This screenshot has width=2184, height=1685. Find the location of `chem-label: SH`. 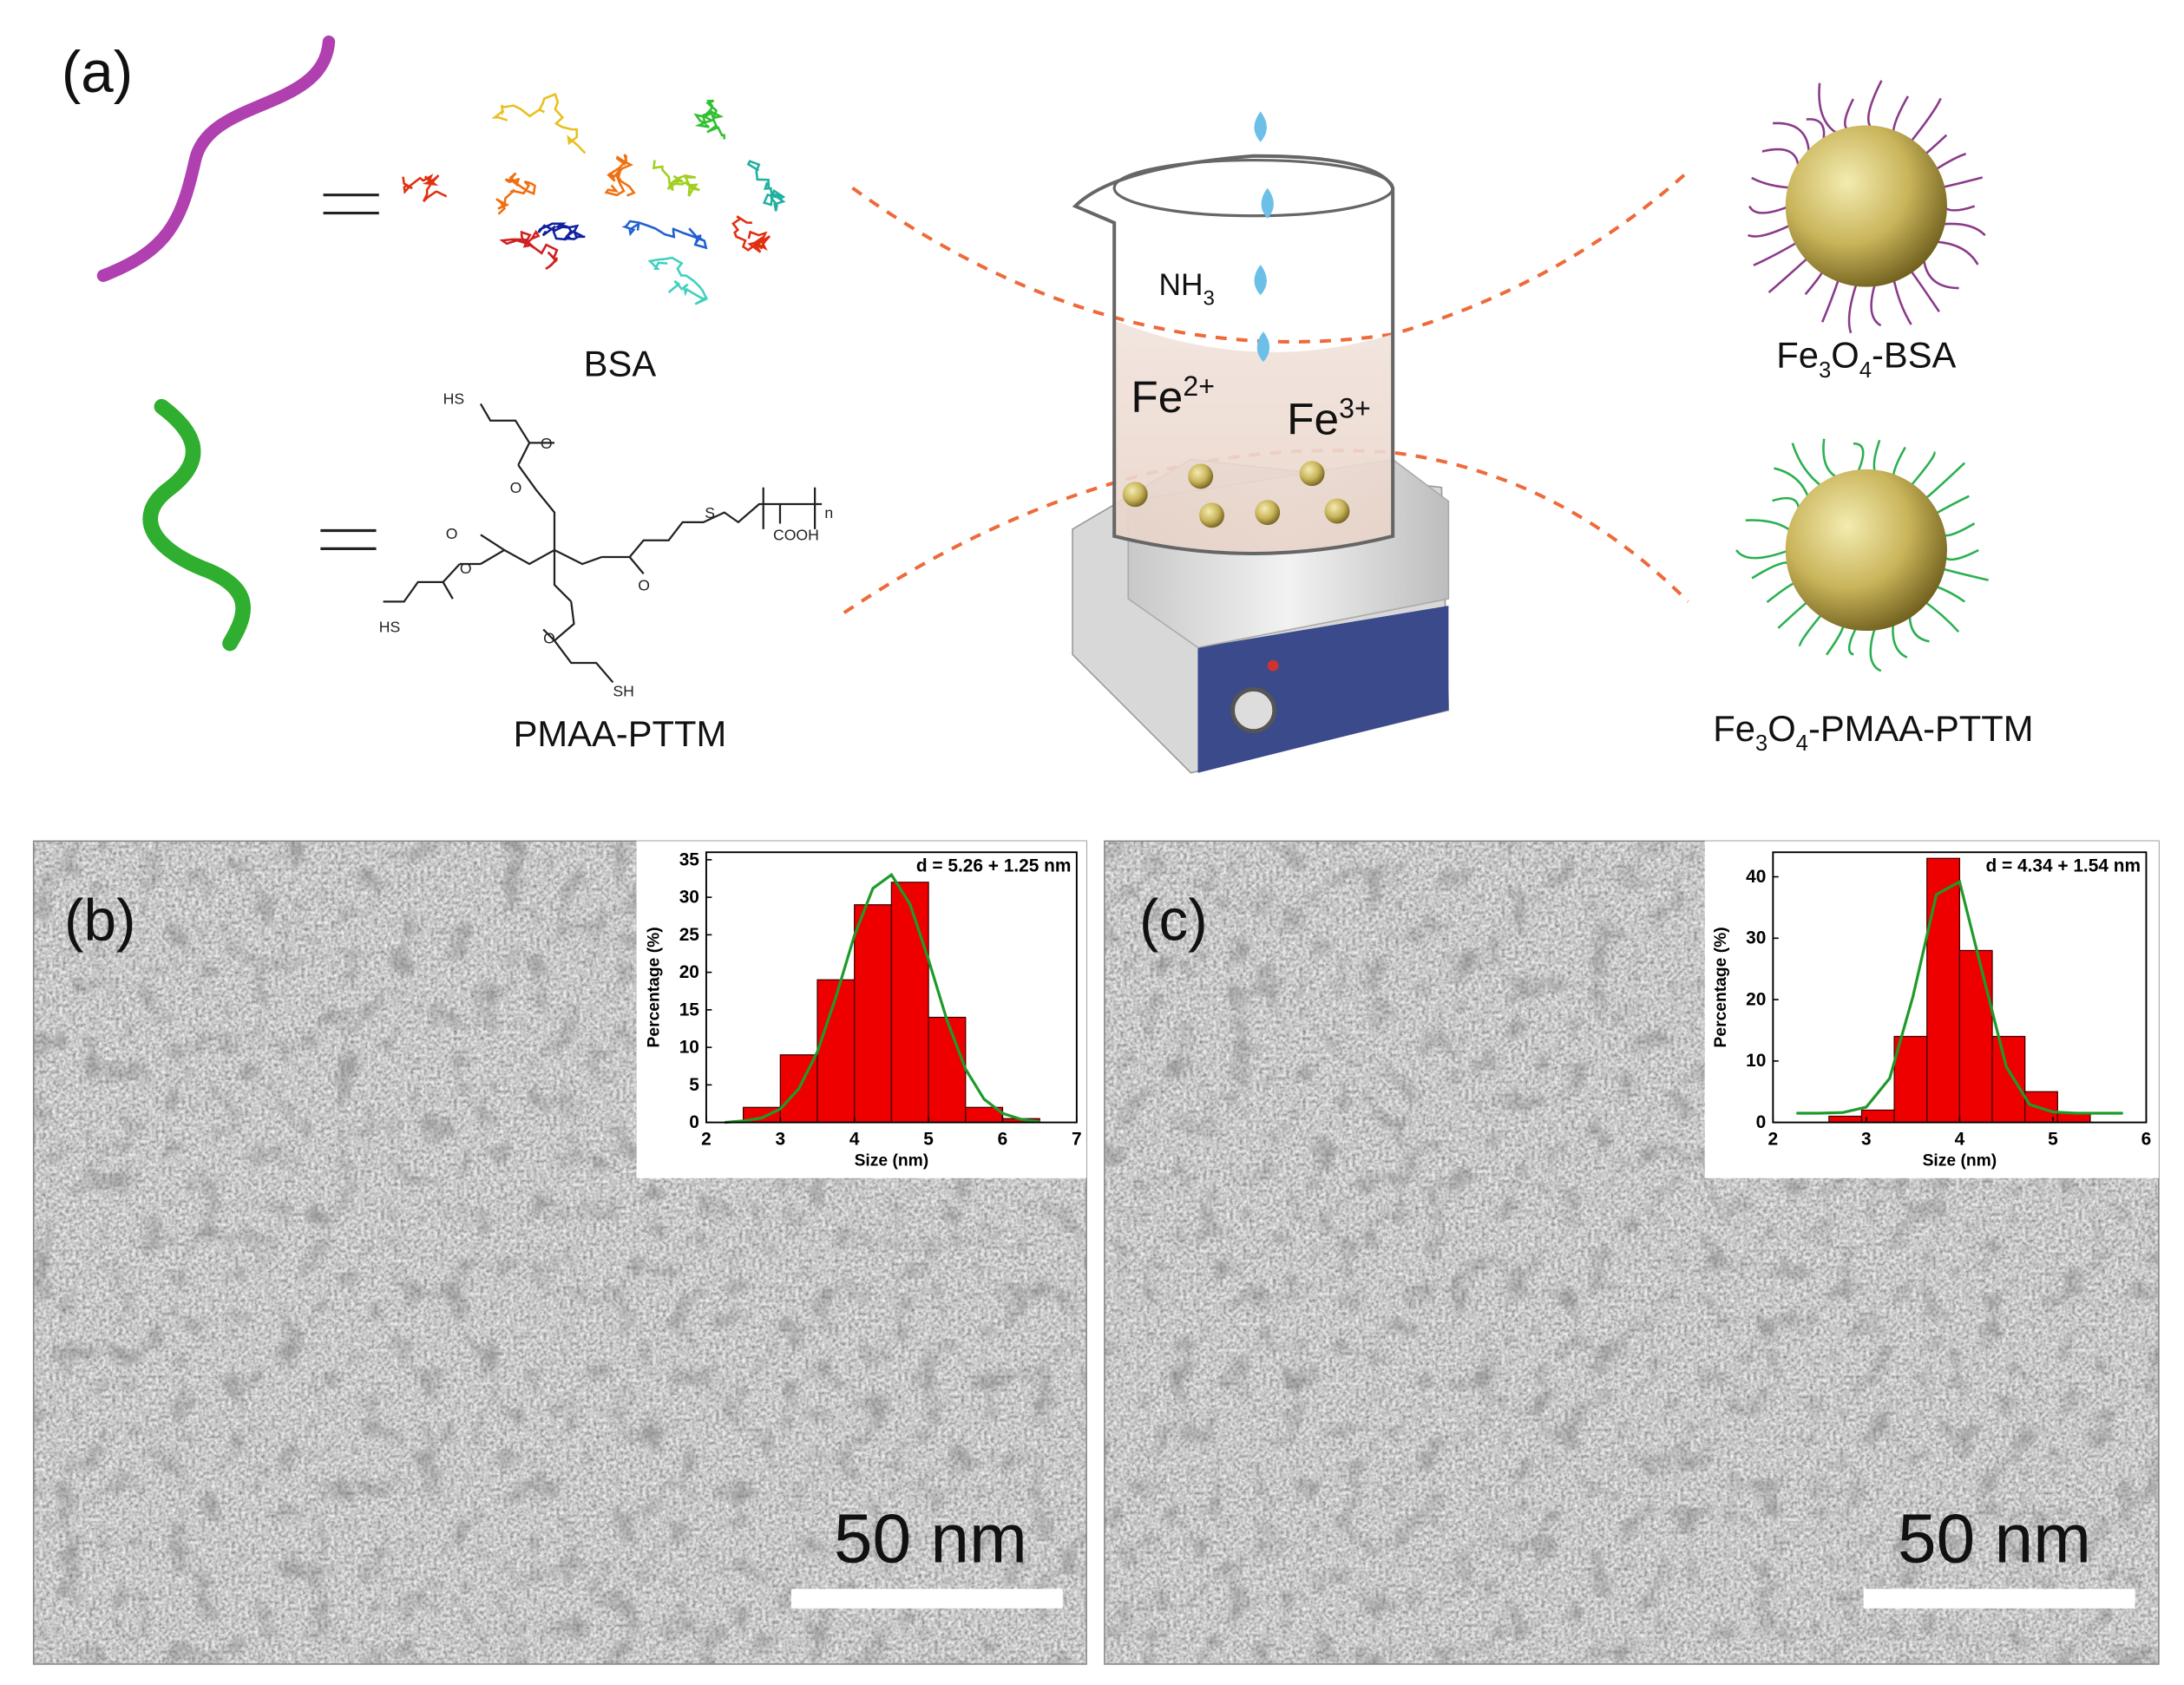

chem-label: SH is located at coordinates (623, 691).